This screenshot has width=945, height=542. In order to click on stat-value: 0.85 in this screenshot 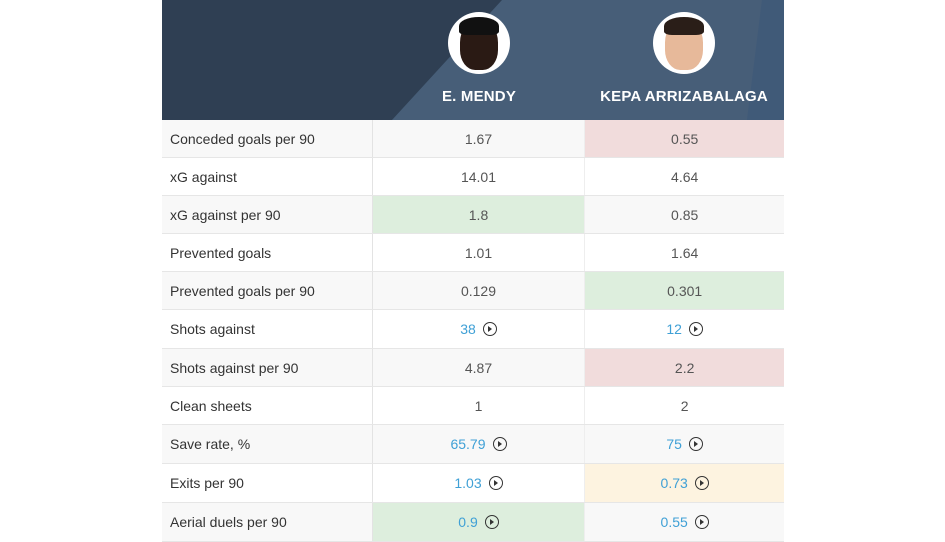, I will do `click(685, 214)`.